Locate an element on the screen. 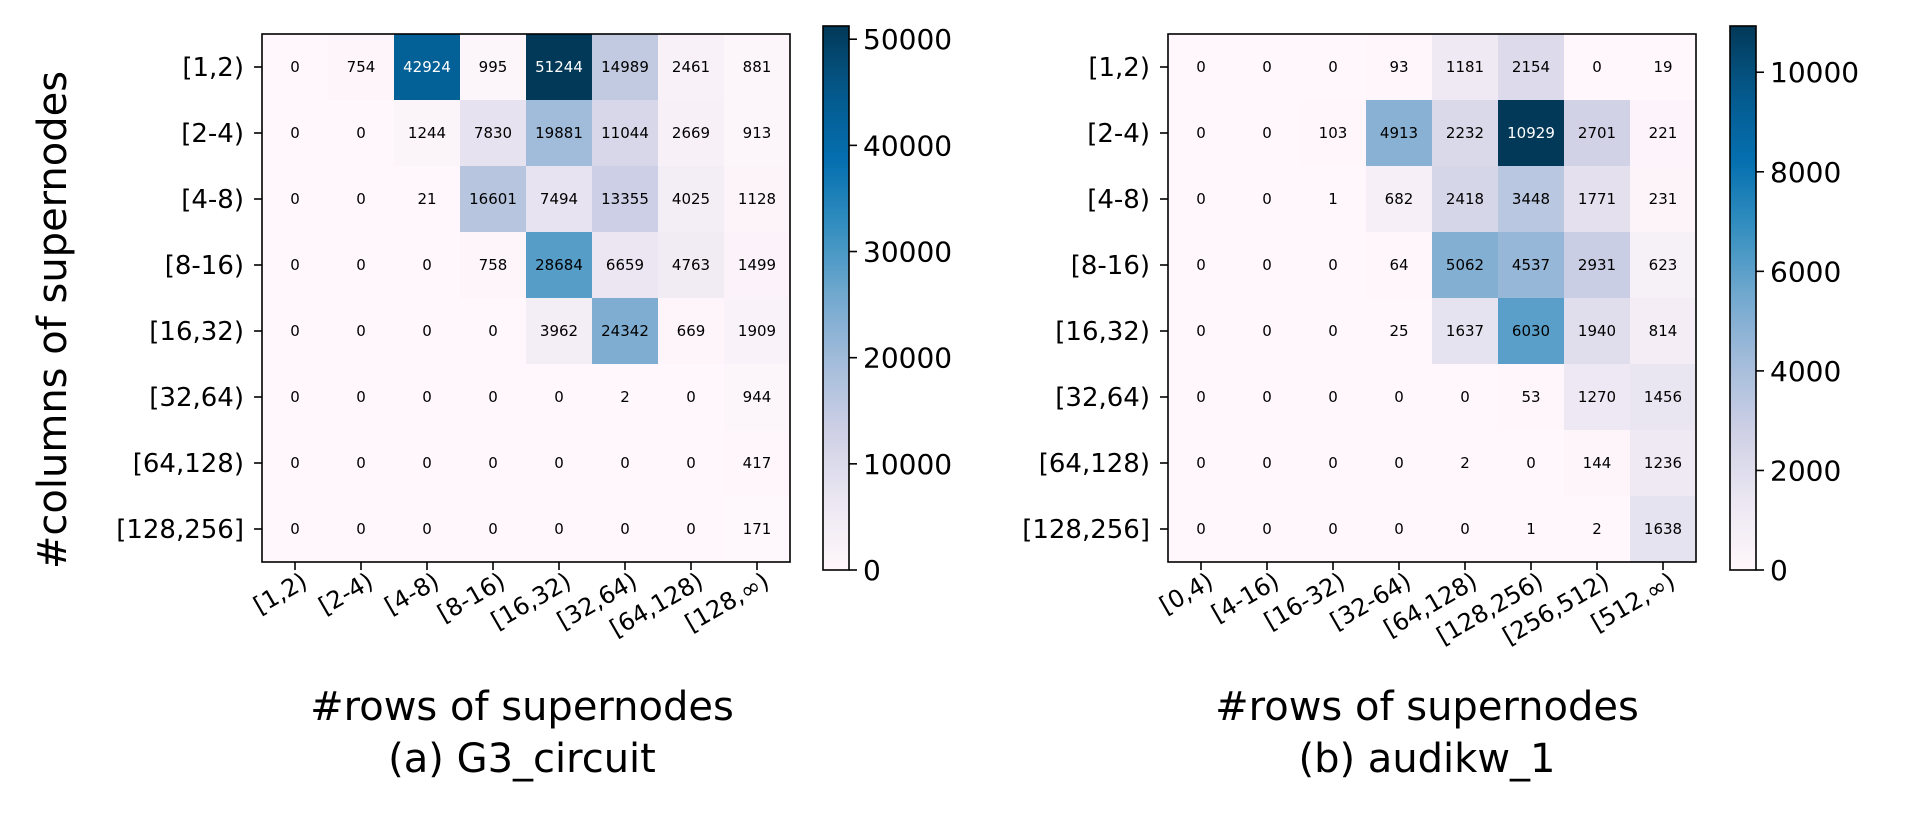 Image resolution: width=1906 pixels, height=824 pixels. y-tick-label-b-4: [16,32) is located at coordinates (1102, 332).